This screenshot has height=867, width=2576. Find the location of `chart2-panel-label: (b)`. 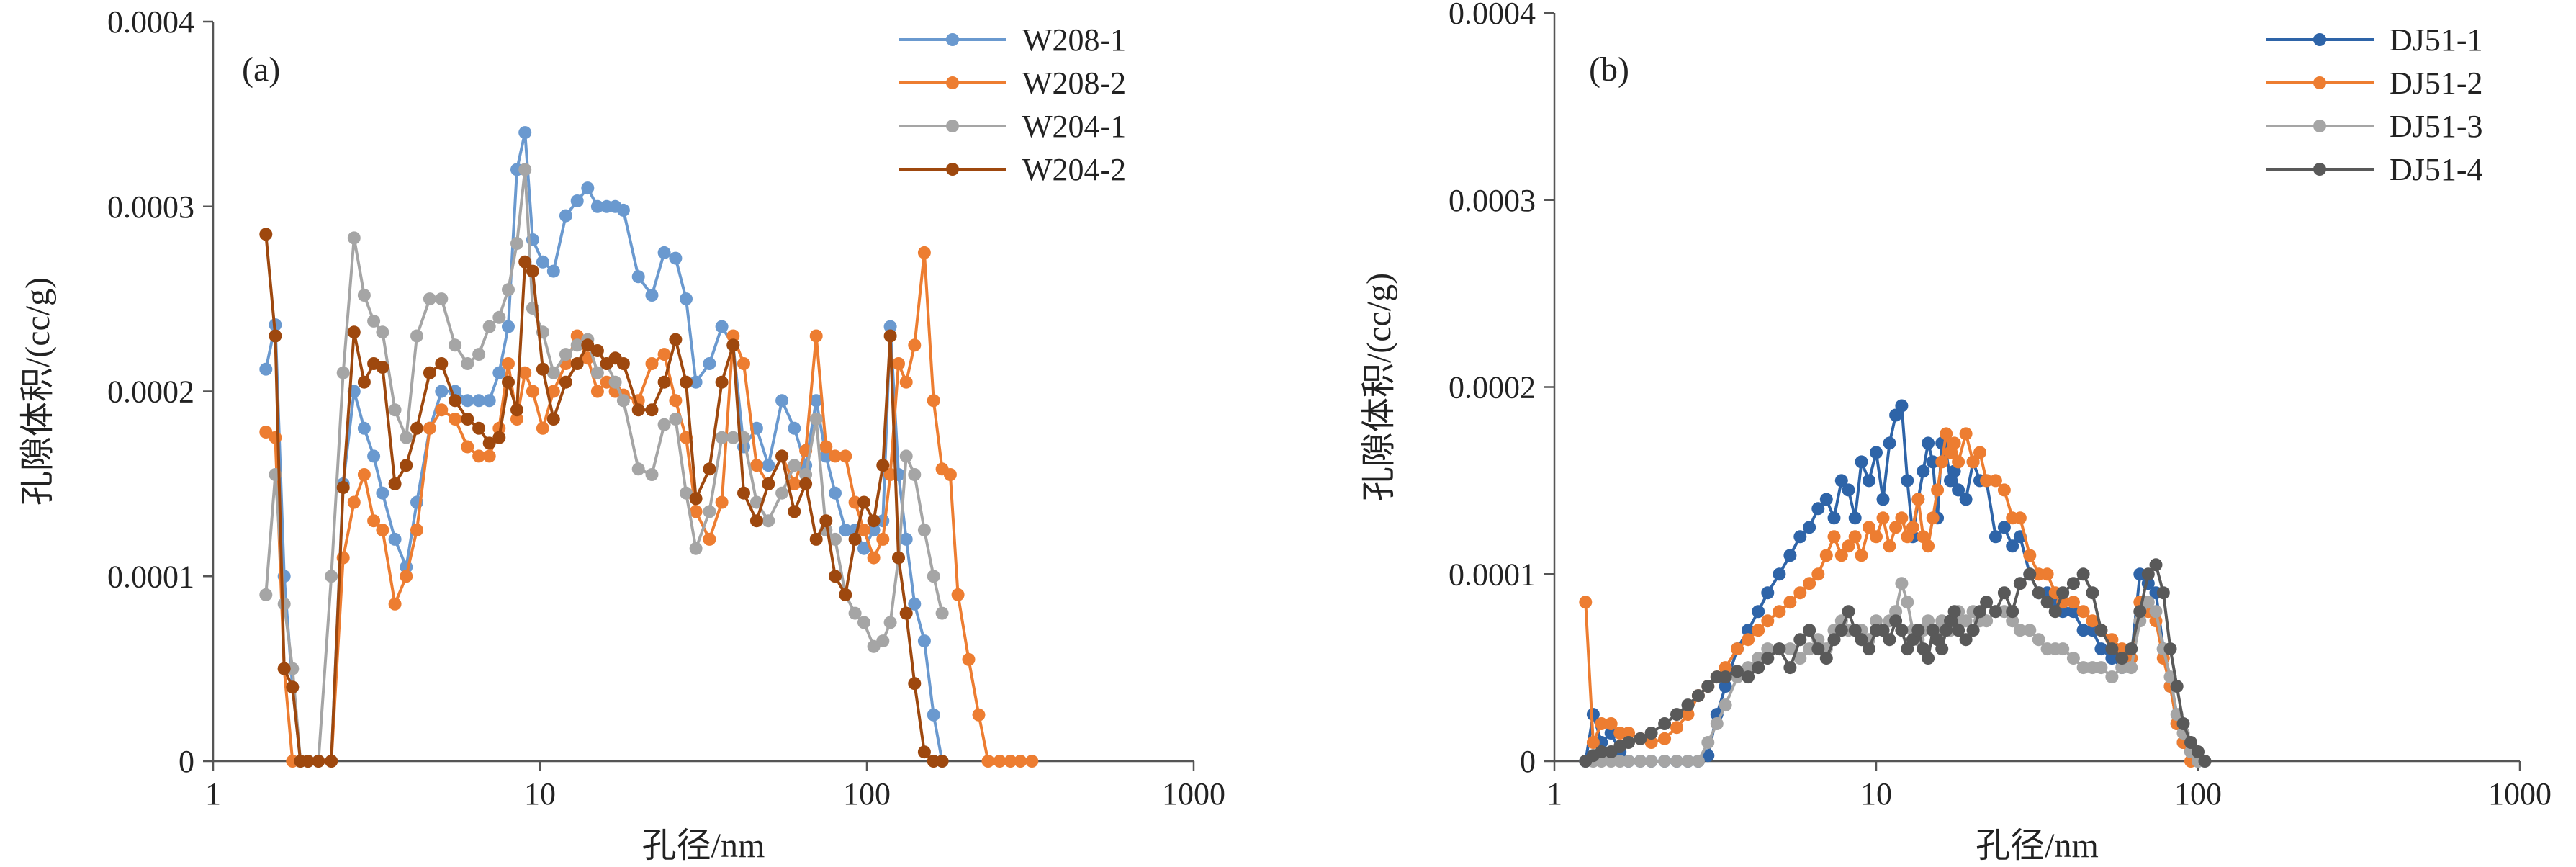

chart2-panel-label: (b) is located at coordinates (1609, 70).